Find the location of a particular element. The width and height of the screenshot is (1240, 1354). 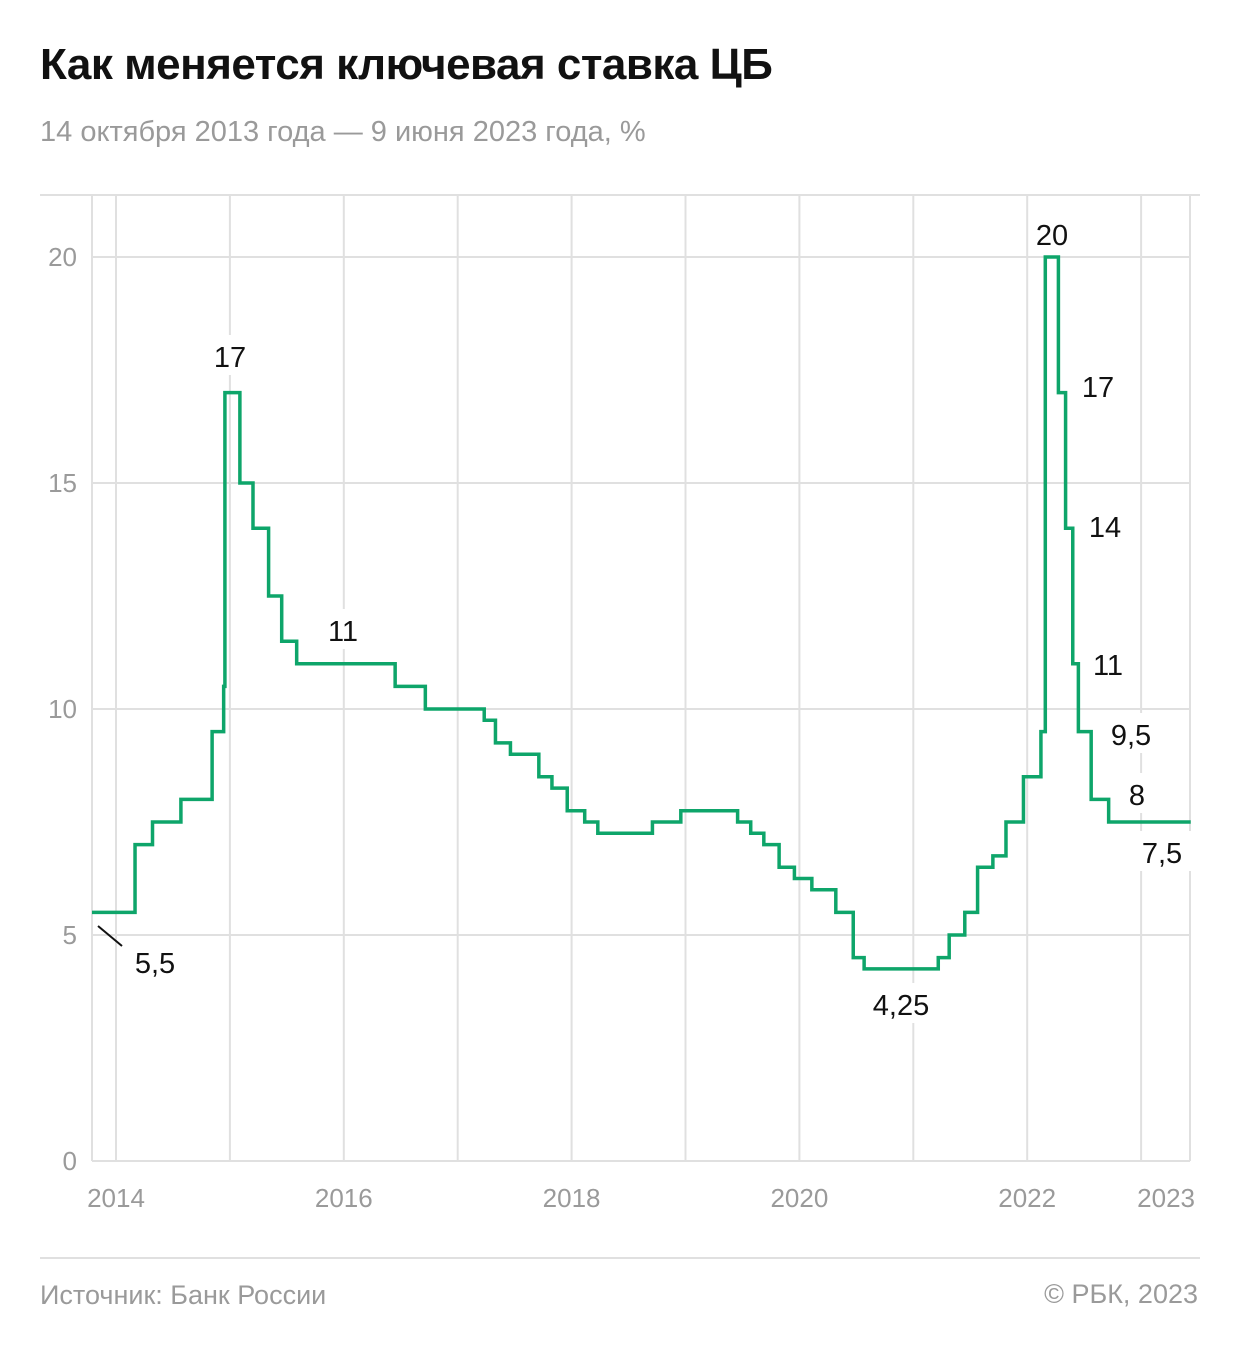

copyright: © РБК, 2023 is located at coordinates (1121, 1294).